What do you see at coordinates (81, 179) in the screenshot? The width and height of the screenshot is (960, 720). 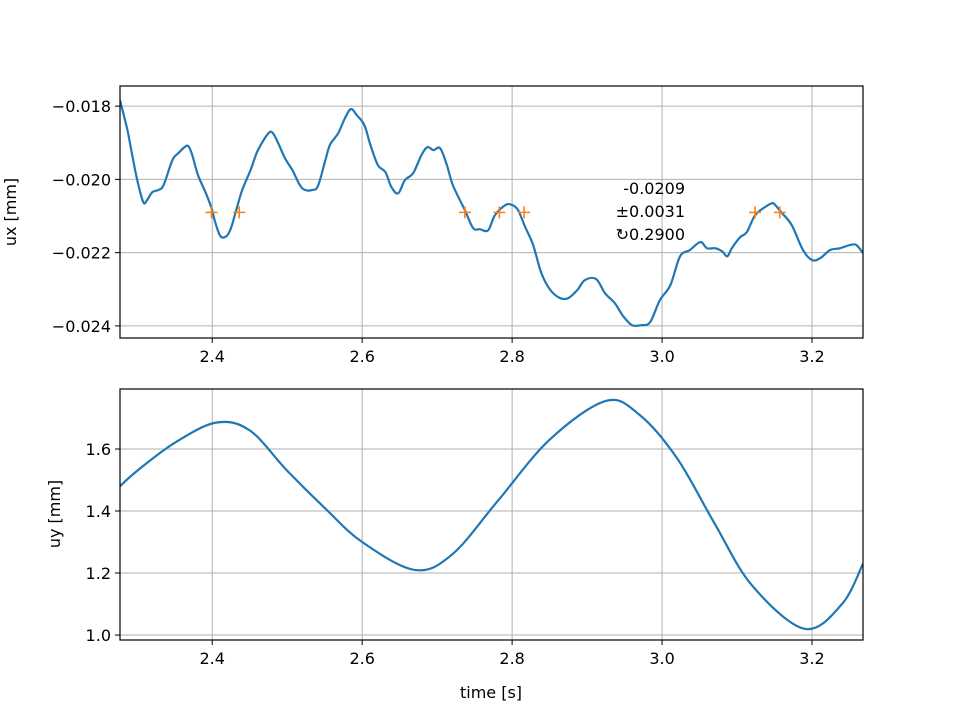 I see `y-tick-label: −0.020` at bounding box center [81, 179].